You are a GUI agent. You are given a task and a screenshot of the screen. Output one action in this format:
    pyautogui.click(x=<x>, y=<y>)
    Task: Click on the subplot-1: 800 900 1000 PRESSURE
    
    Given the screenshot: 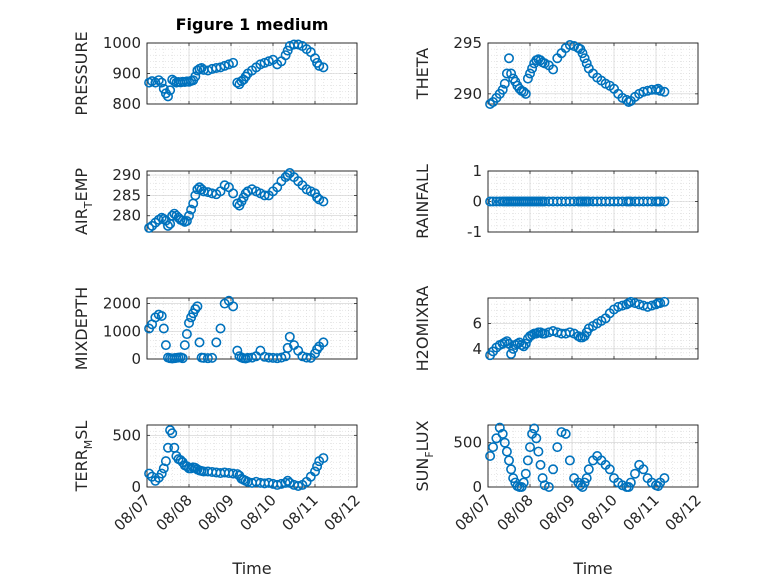 What is the action you would take?
    pyautogui.click(x=215, y=73)
    